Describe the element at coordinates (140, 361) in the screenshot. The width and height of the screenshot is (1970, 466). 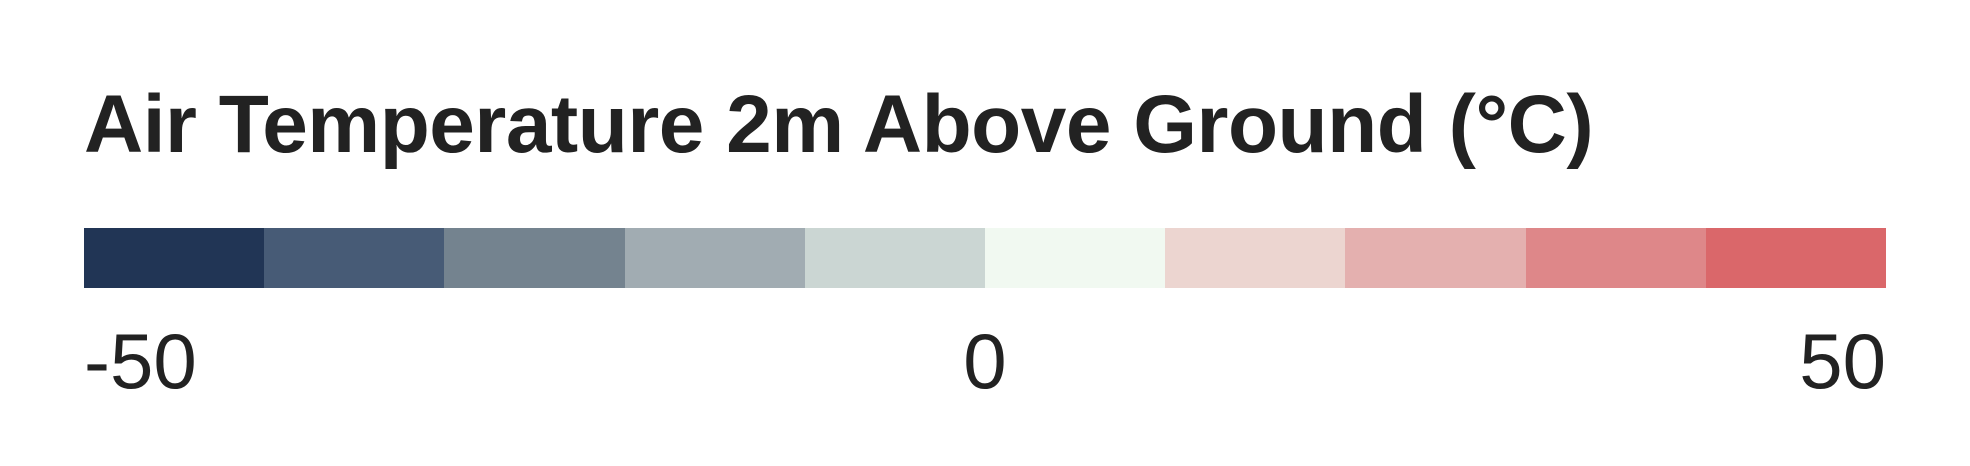
I see `tick-label-min: -50` at that location.